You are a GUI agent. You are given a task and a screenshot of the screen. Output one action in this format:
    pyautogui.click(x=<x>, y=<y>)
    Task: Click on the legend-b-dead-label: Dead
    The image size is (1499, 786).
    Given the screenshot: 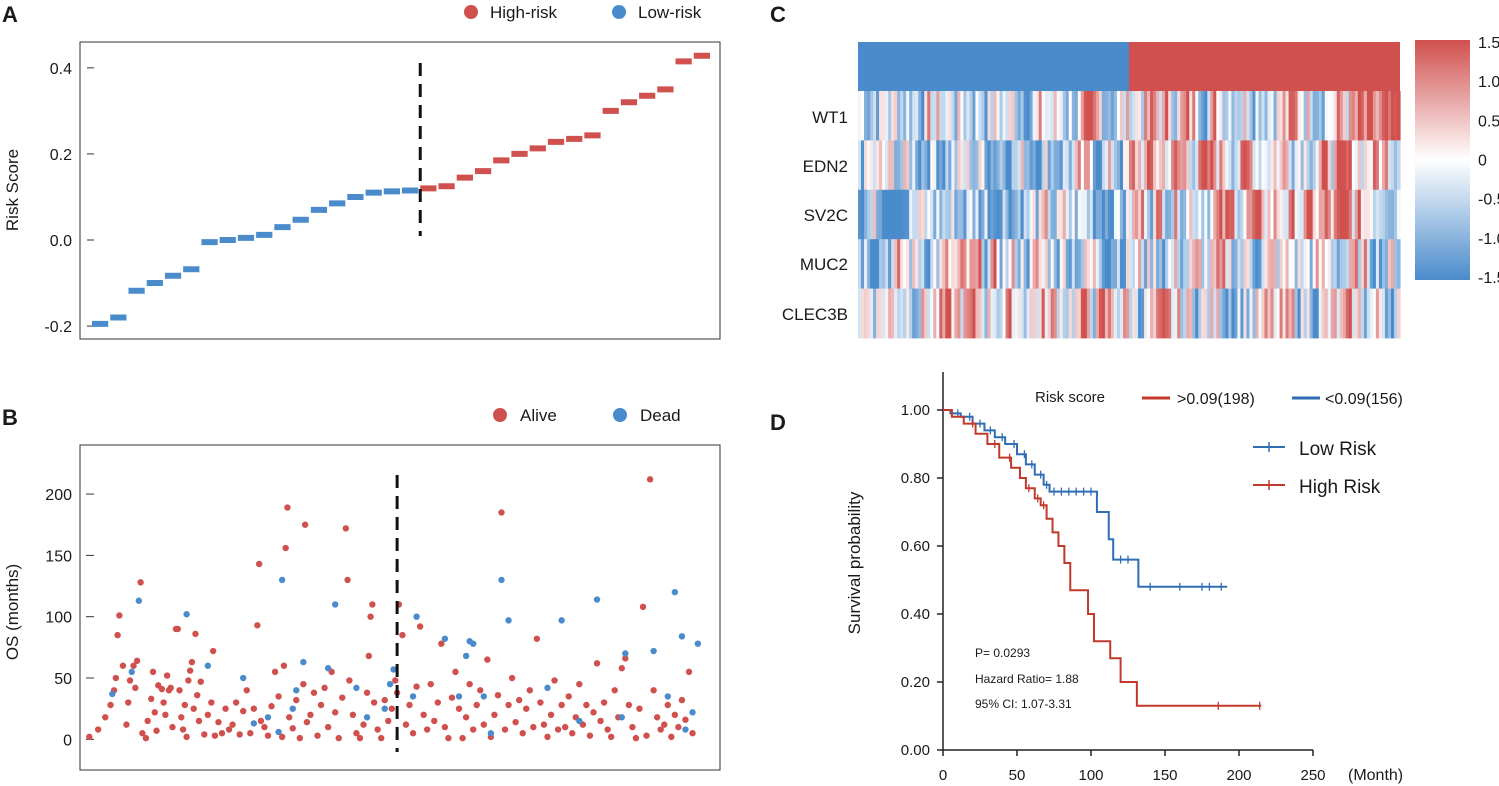 What is the action you would take?
    pyautogui.click(x=660, y=415)
    